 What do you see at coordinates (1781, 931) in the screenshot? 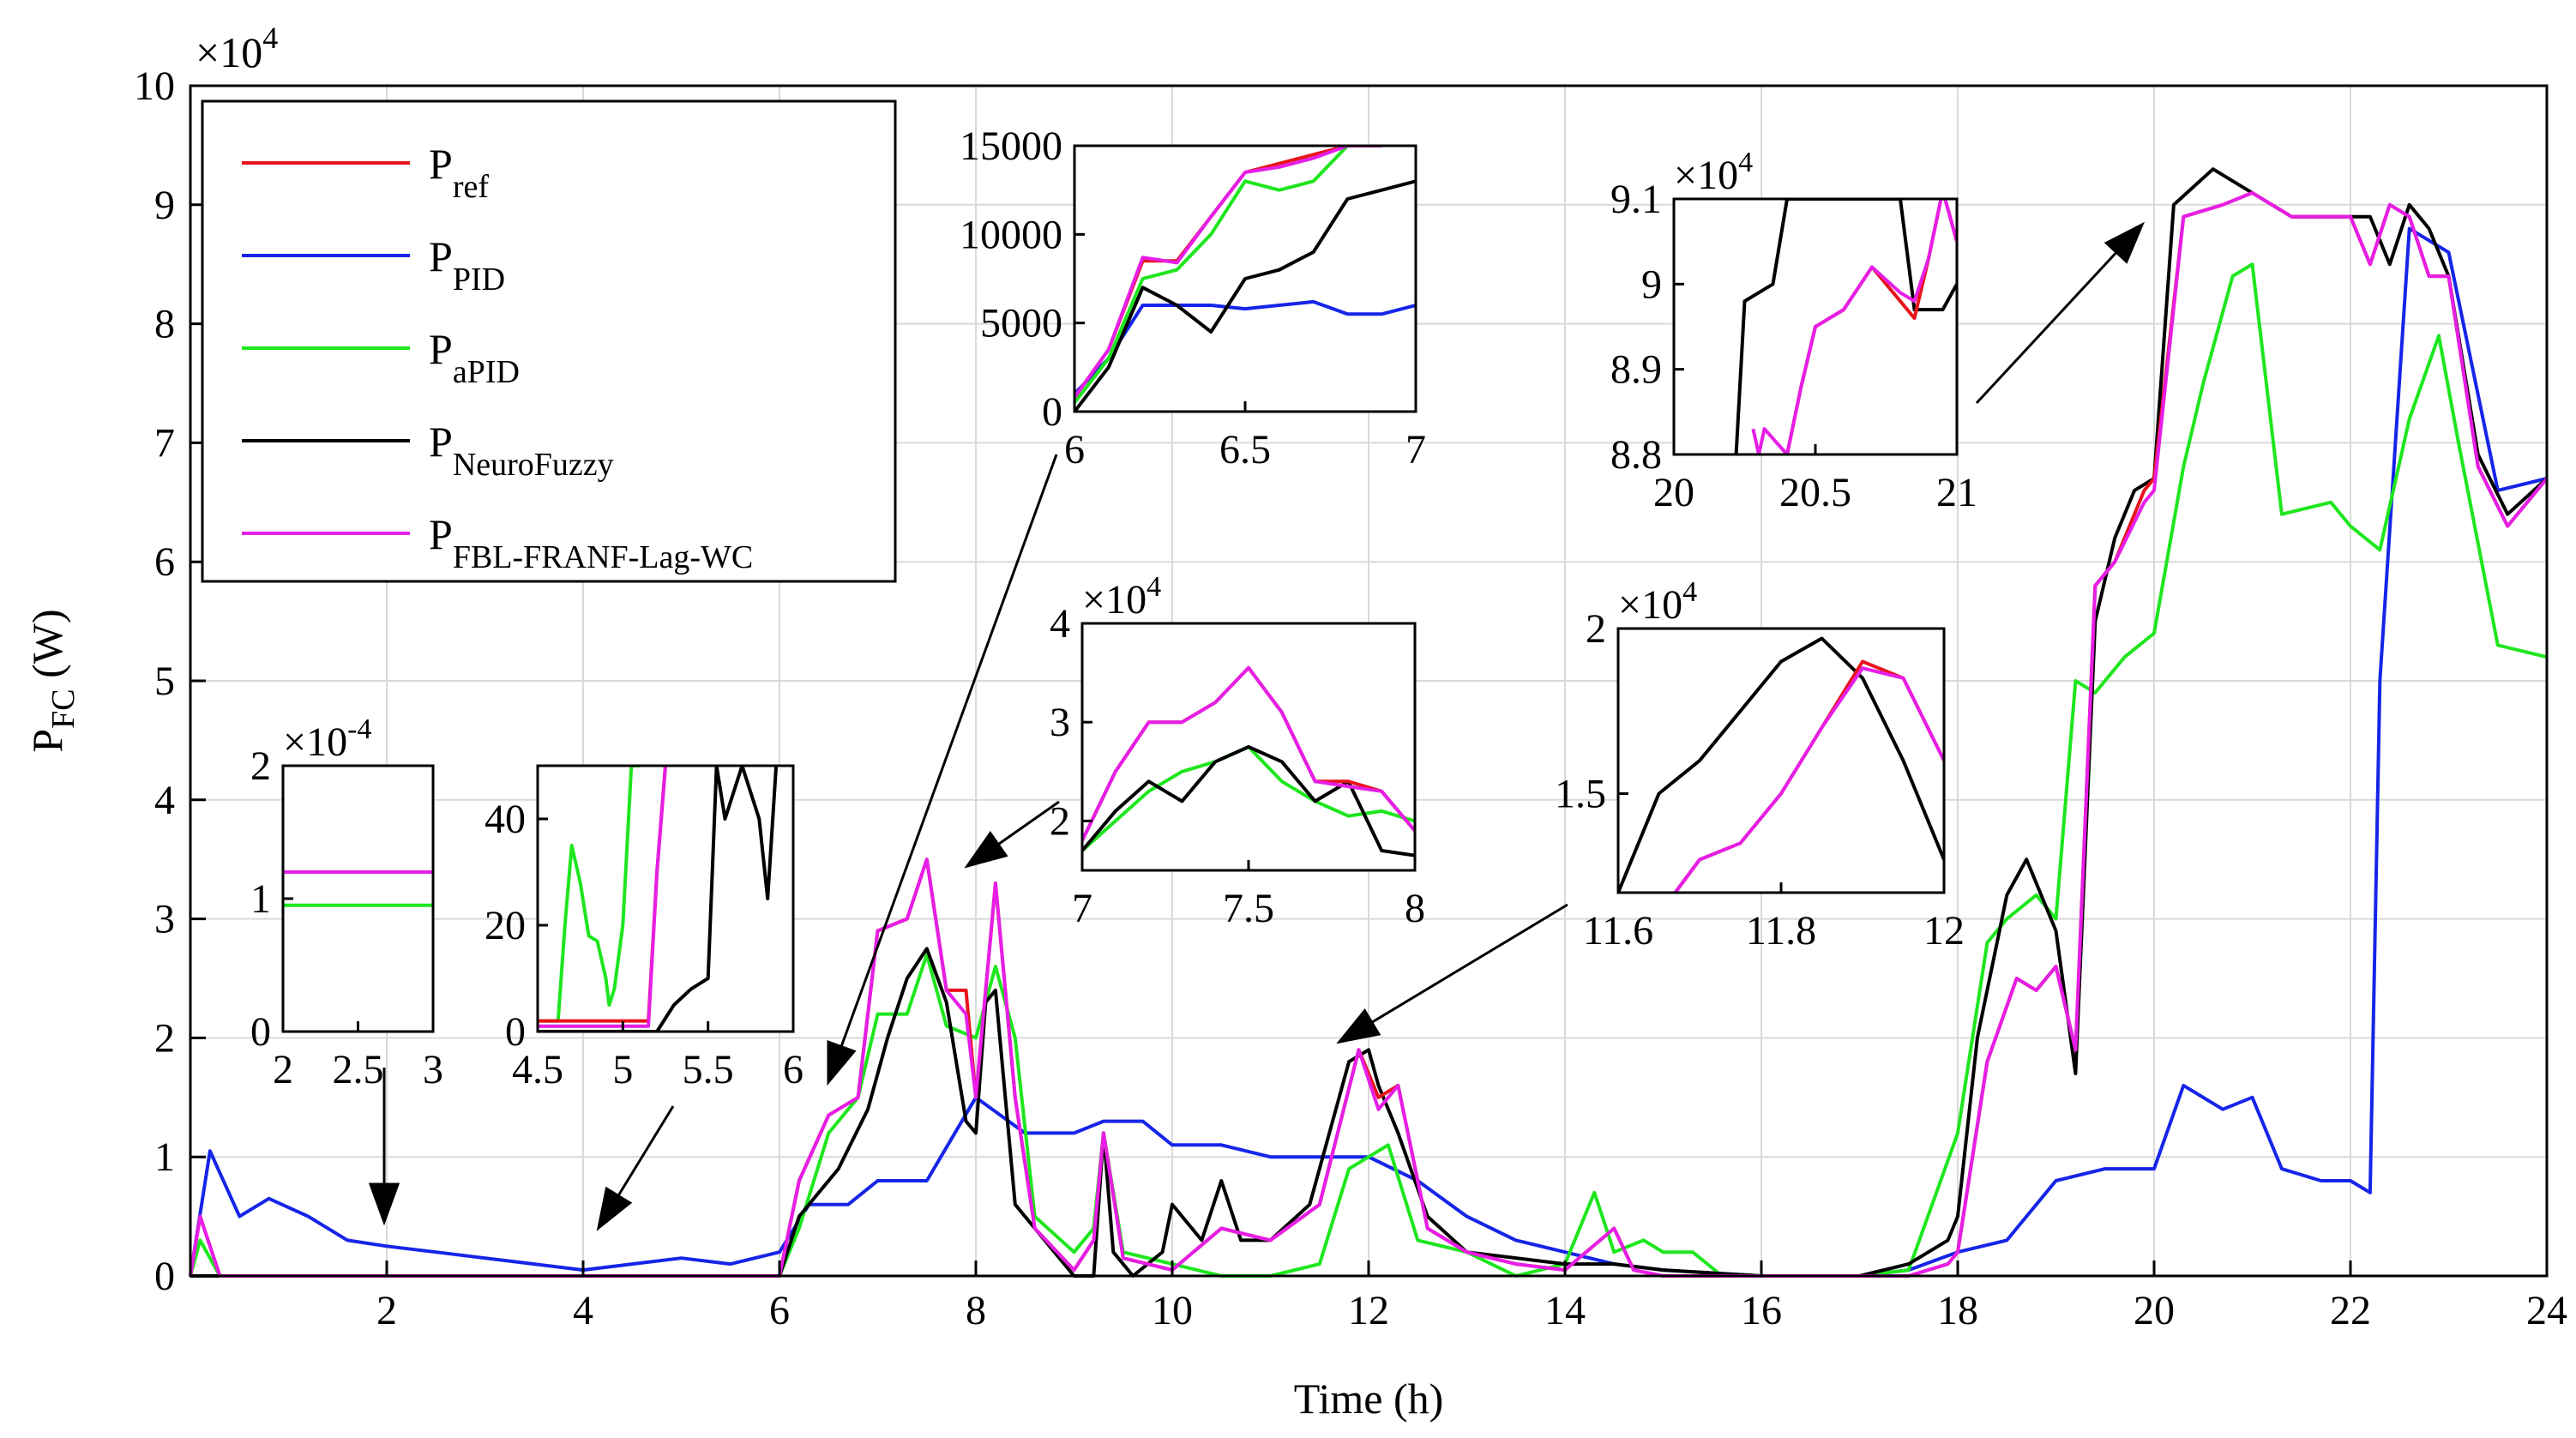
I see `inset-x-tick-label: 11.8` at bounding box center [1781, 931].